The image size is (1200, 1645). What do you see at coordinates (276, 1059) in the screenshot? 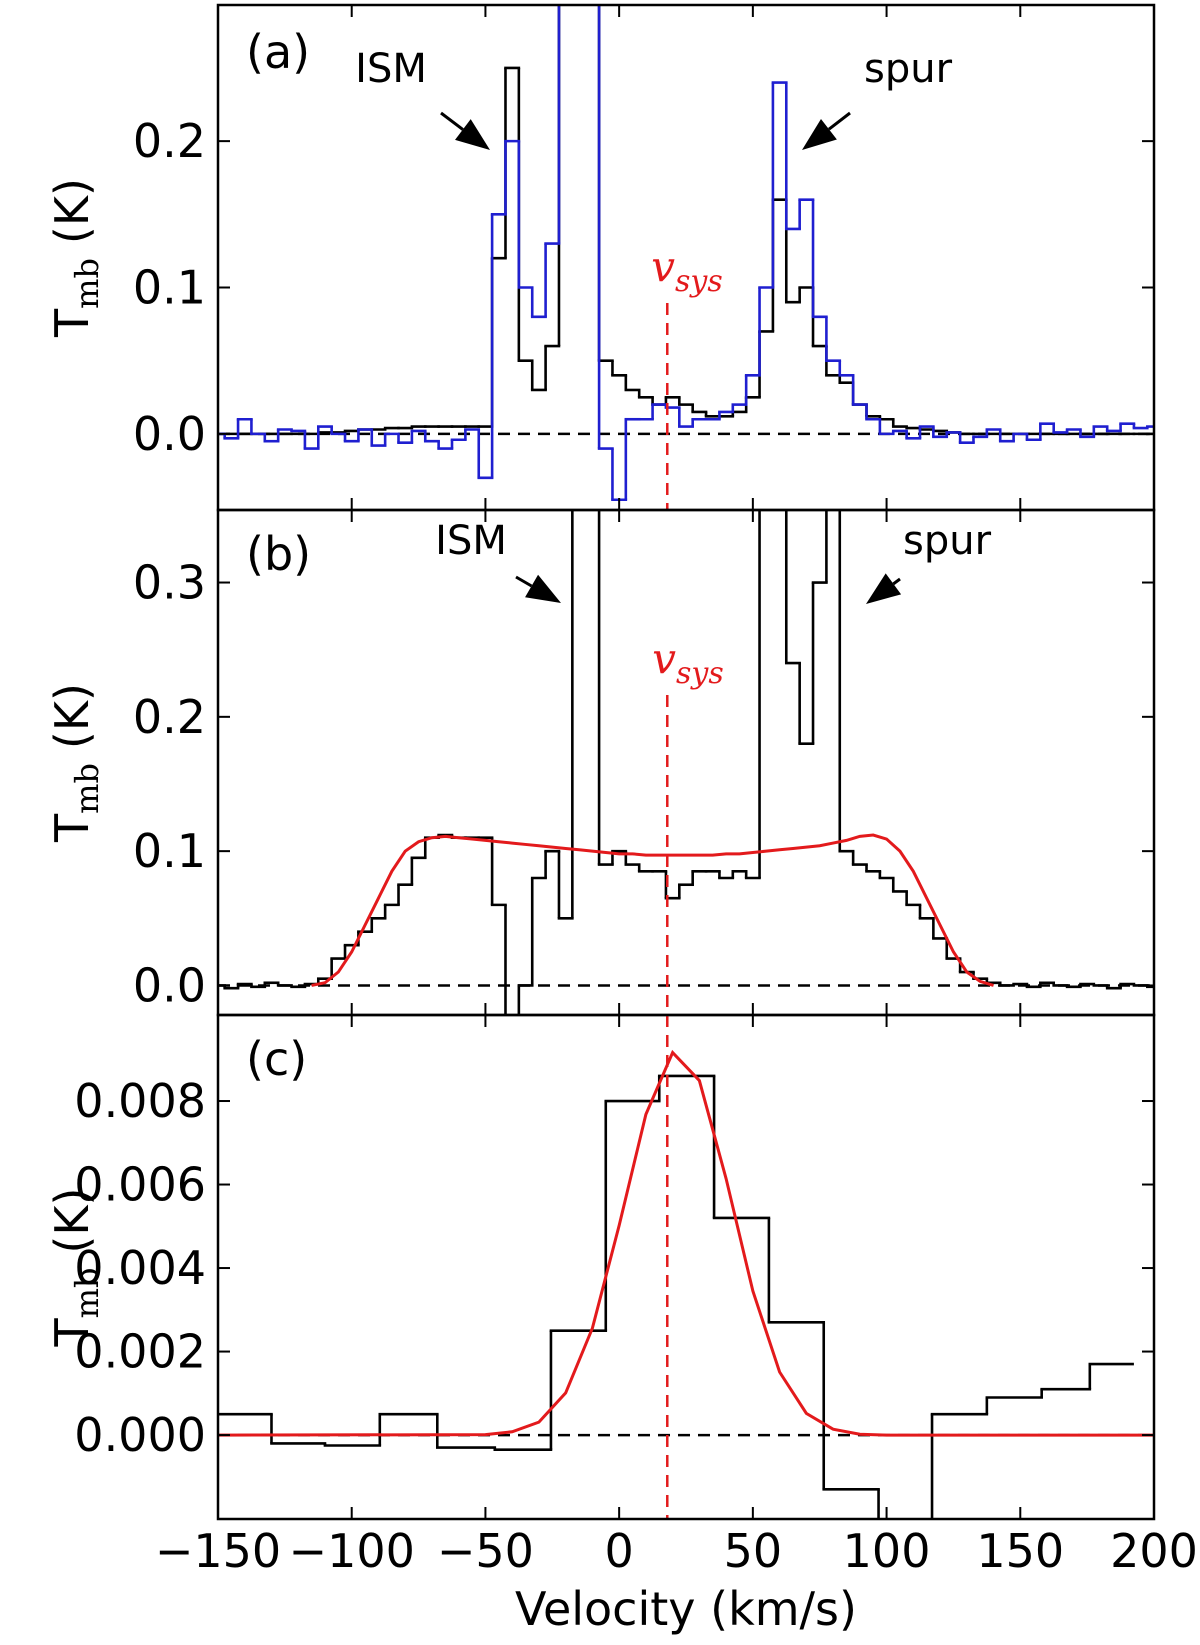
I see `panel-label: (c)` at bounding box center [276, 1059].